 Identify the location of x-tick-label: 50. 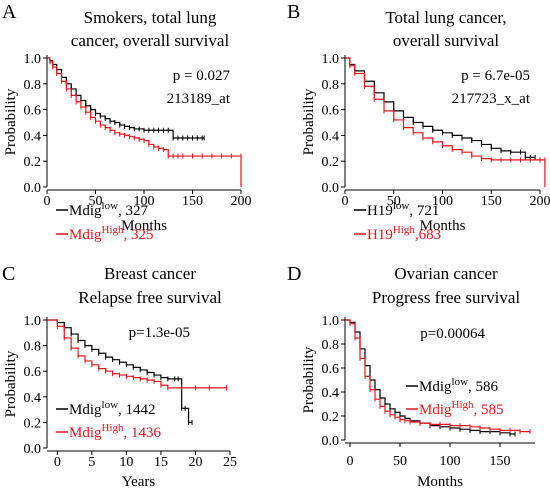
(400, 461).